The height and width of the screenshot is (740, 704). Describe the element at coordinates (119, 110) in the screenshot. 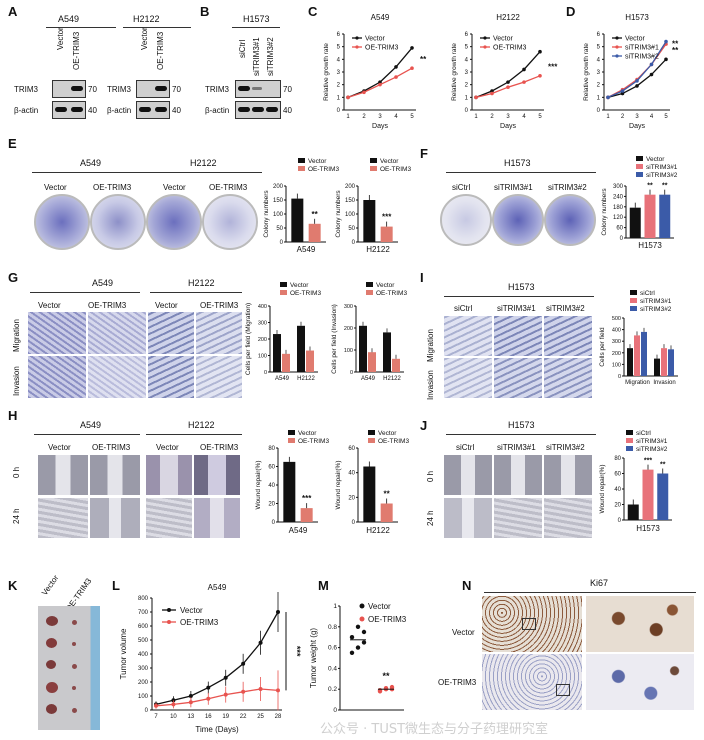

I see `protein-label: β-actin` at that location.